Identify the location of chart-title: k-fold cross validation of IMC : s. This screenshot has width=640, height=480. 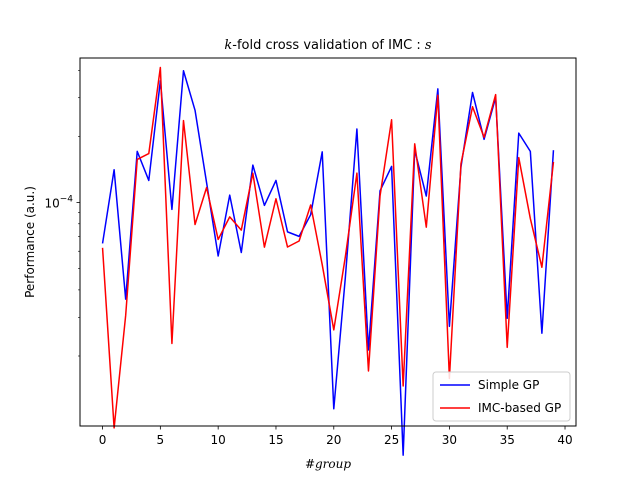
(328, 45).